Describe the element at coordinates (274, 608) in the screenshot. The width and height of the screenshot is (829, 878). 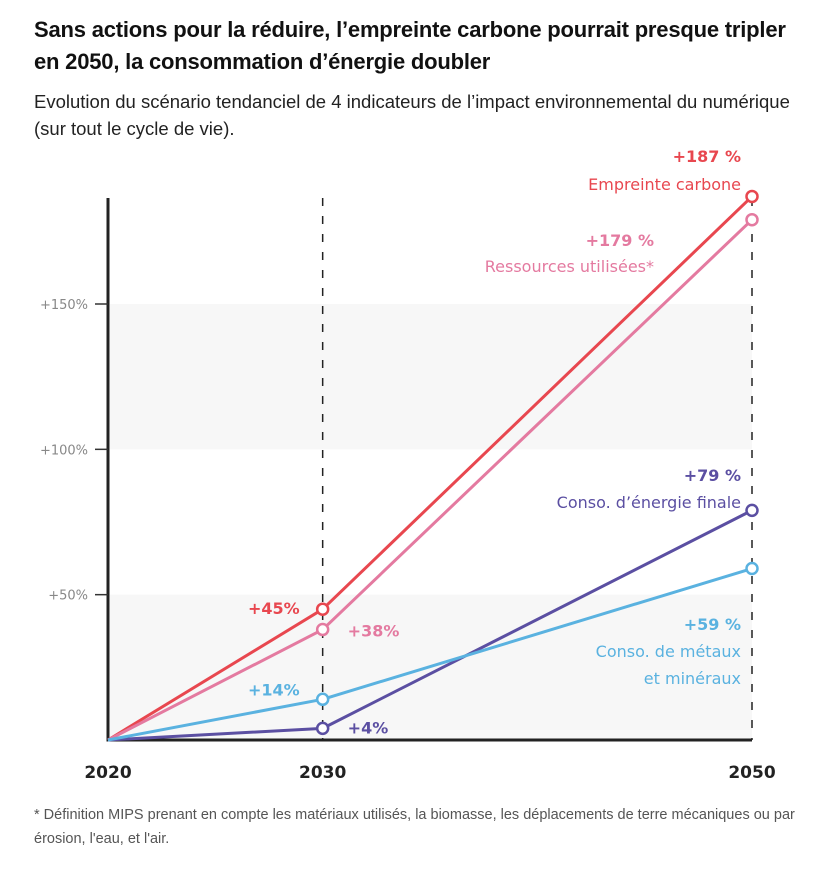
I see `point-label-2030: +45%` at that location.